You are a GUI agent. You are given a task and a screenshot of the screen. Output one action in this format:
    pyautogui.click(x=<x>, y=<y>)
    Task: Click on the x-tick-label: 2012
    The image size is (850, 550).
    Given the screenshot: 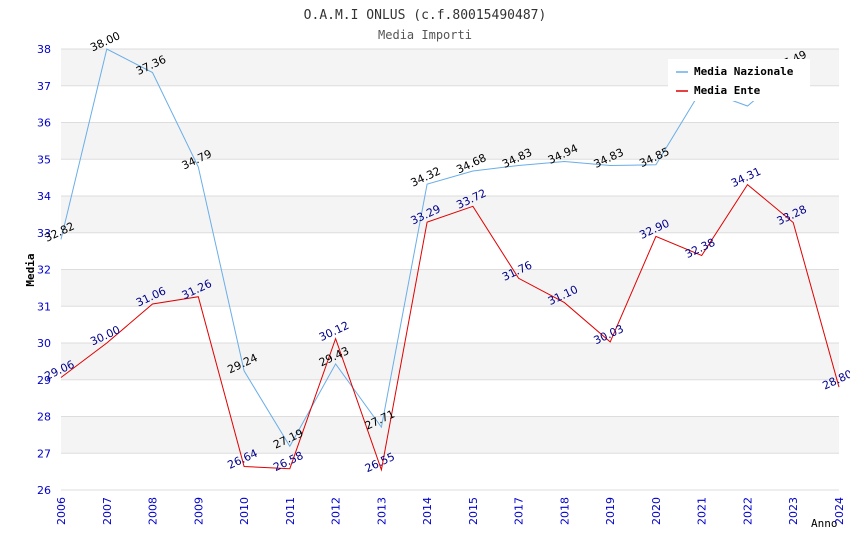 What is the action you would take?
    pyautogui.click(x=336, y=511)
    